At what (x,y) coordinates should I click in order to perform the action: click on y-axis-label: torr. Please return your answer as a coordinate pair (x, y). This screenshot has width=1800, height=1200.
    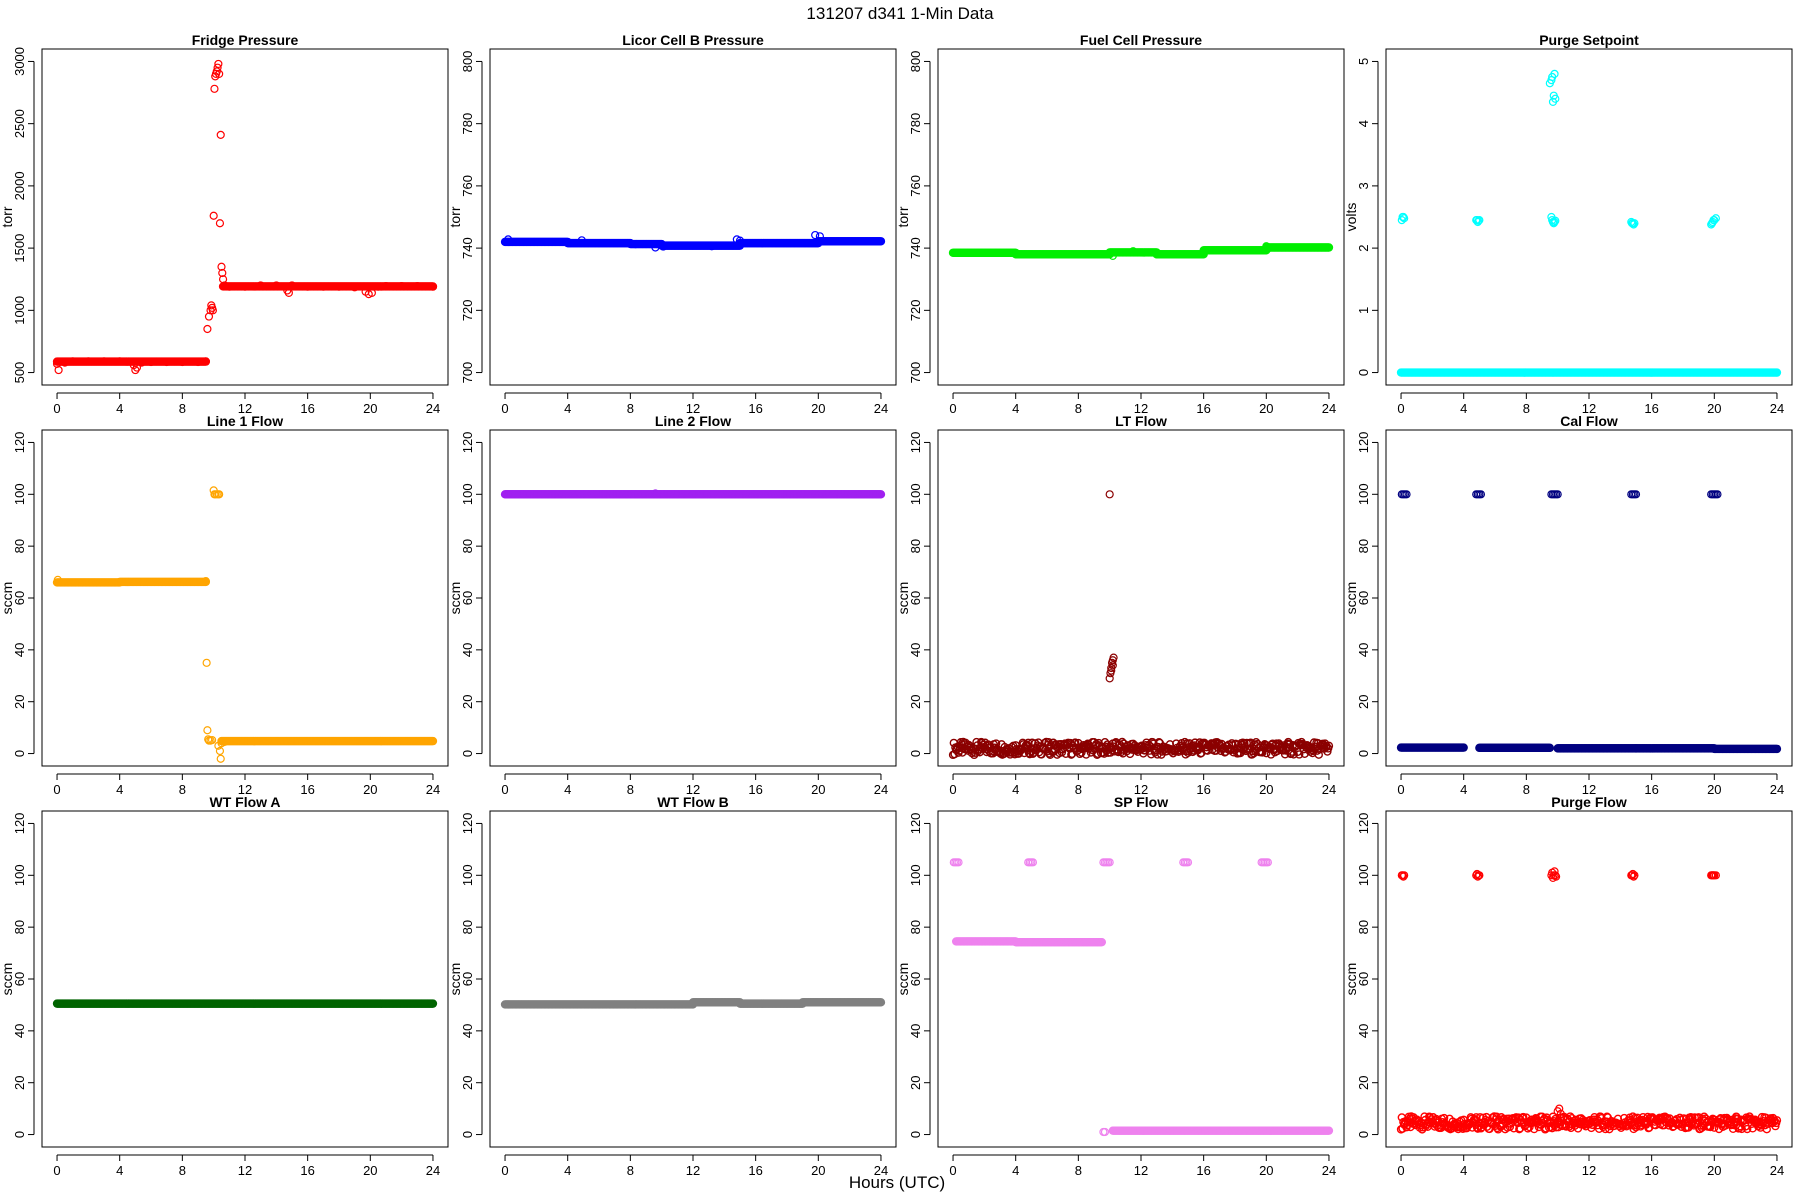
    Looking at the image, I should click on (455, 216).